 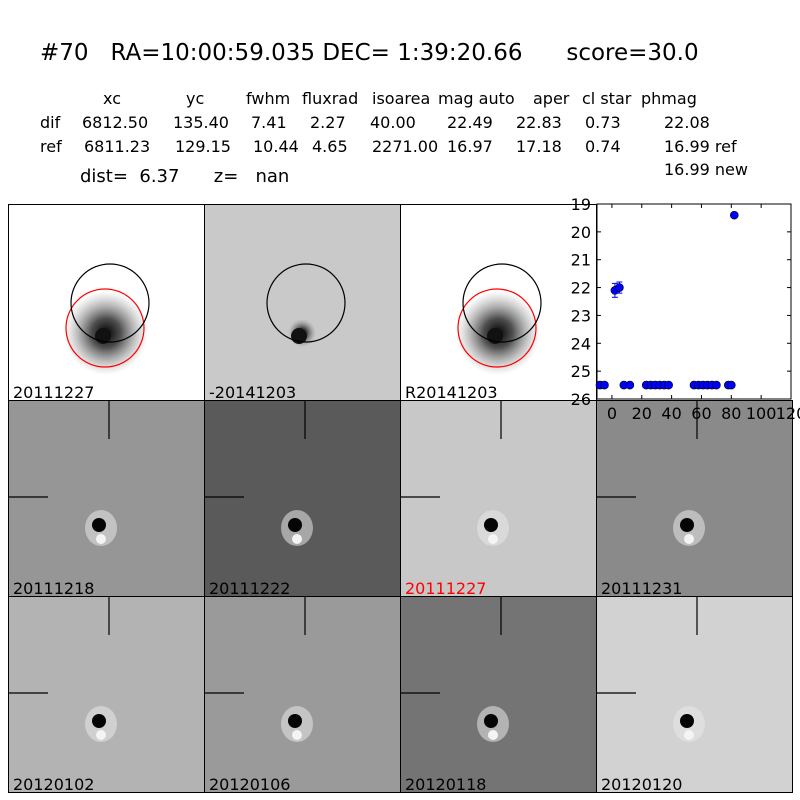 I want to click on x-tick-label: 20, so click(x=642, y=413).